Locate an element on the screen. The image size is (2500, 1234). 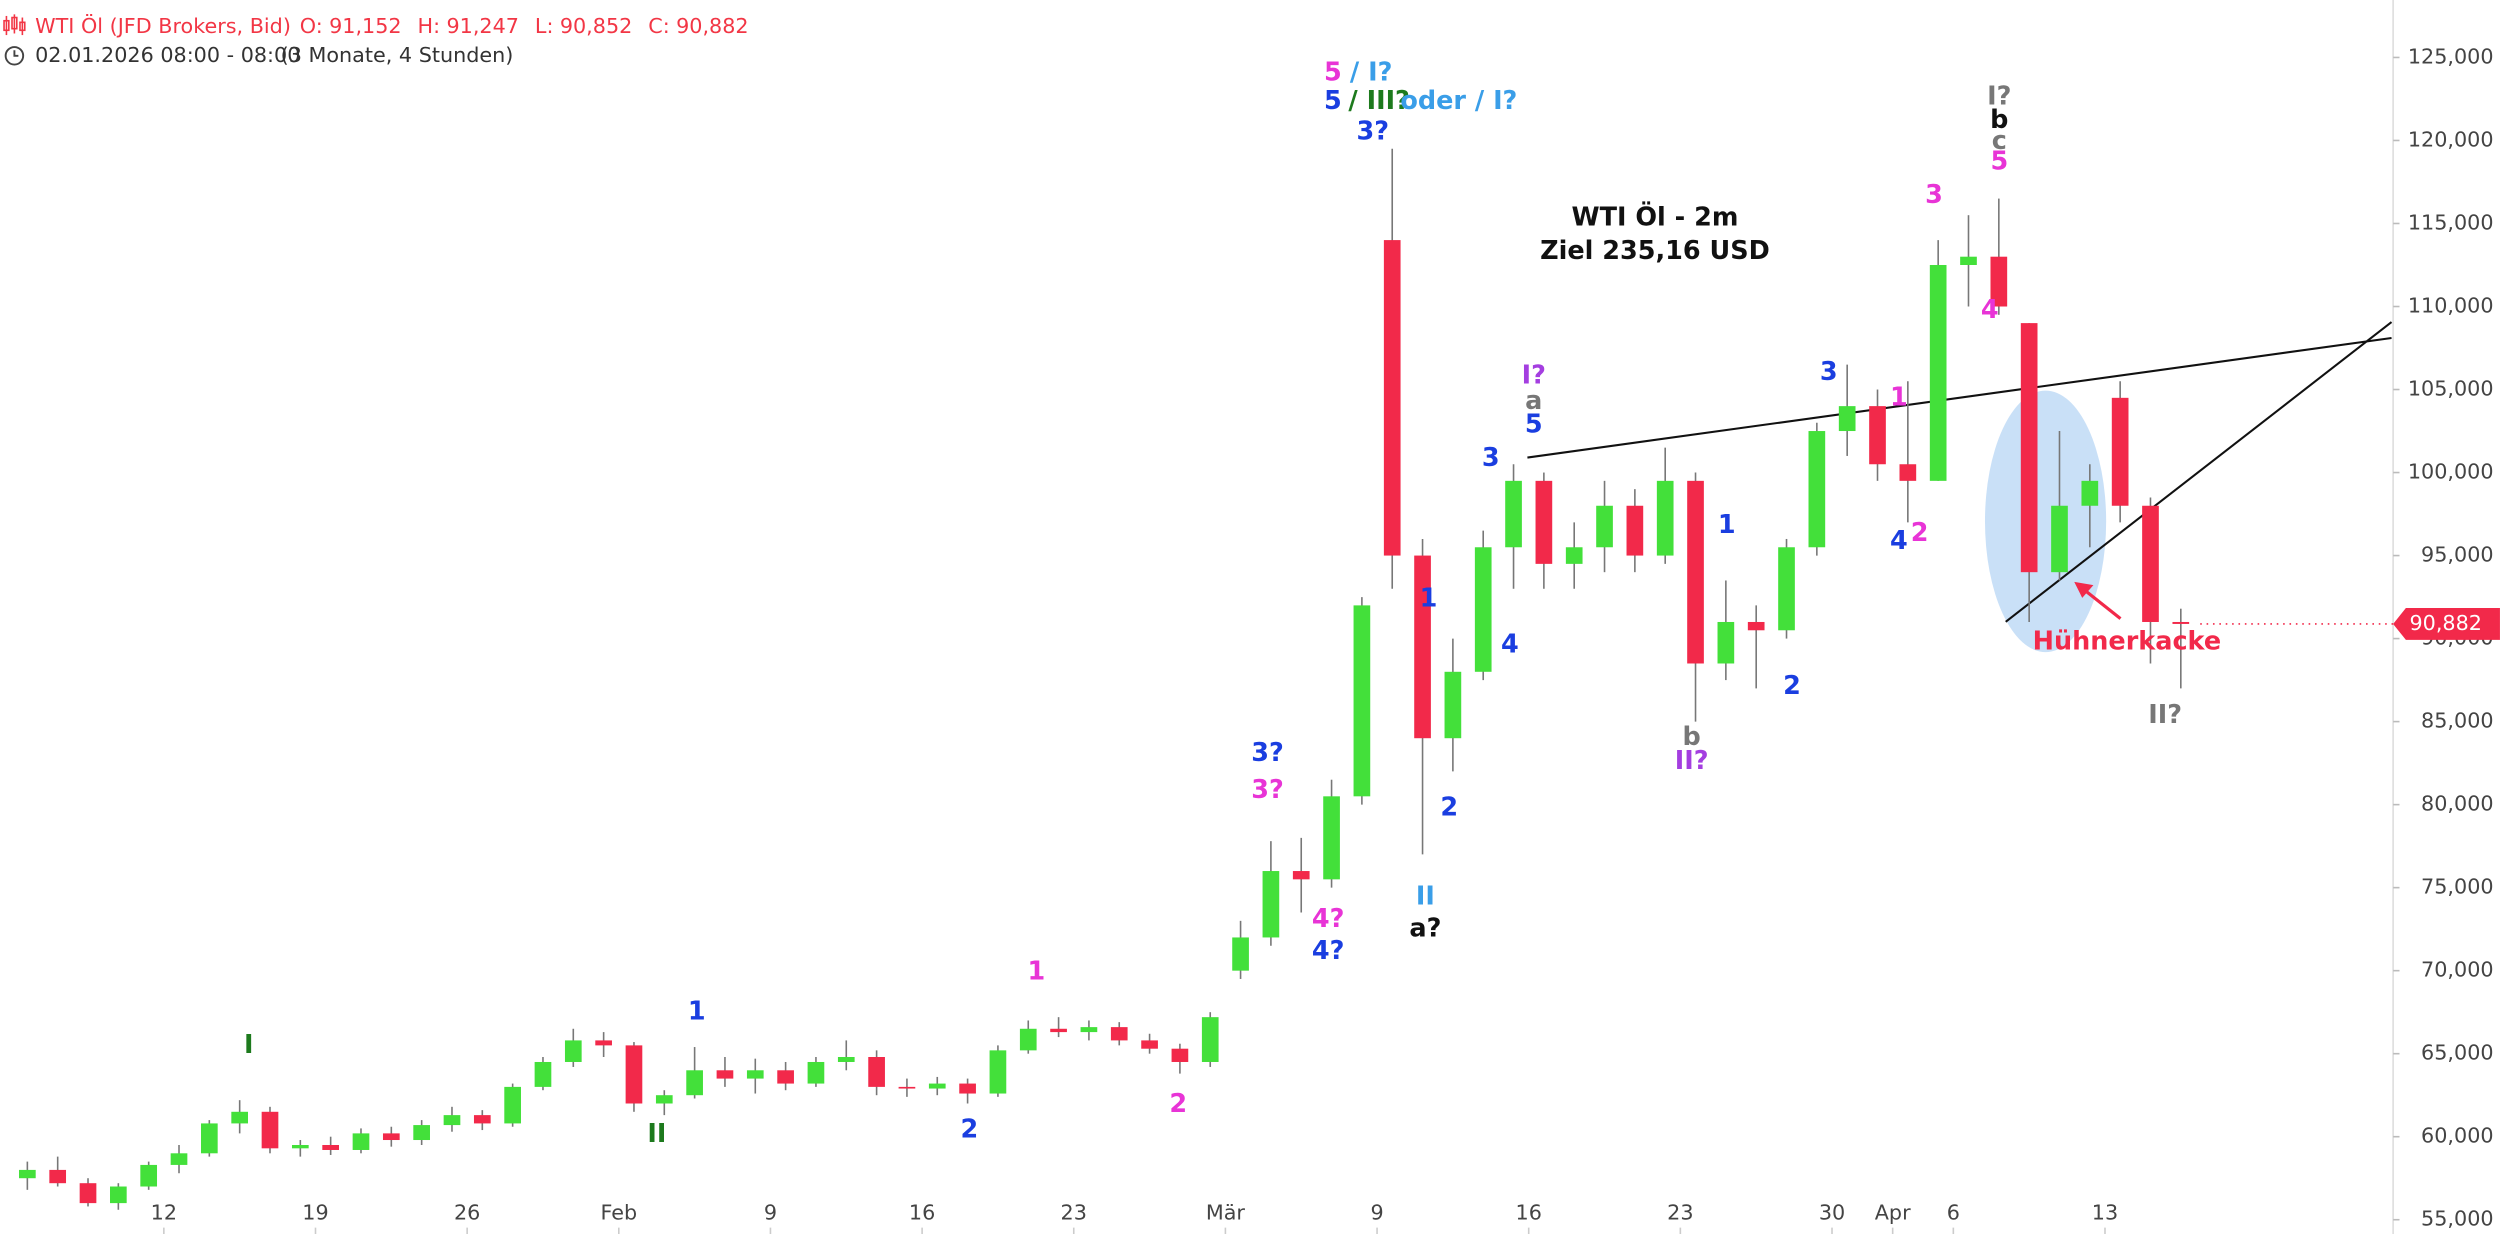
highlight-ellipse is located at coordinates (2045, 521).